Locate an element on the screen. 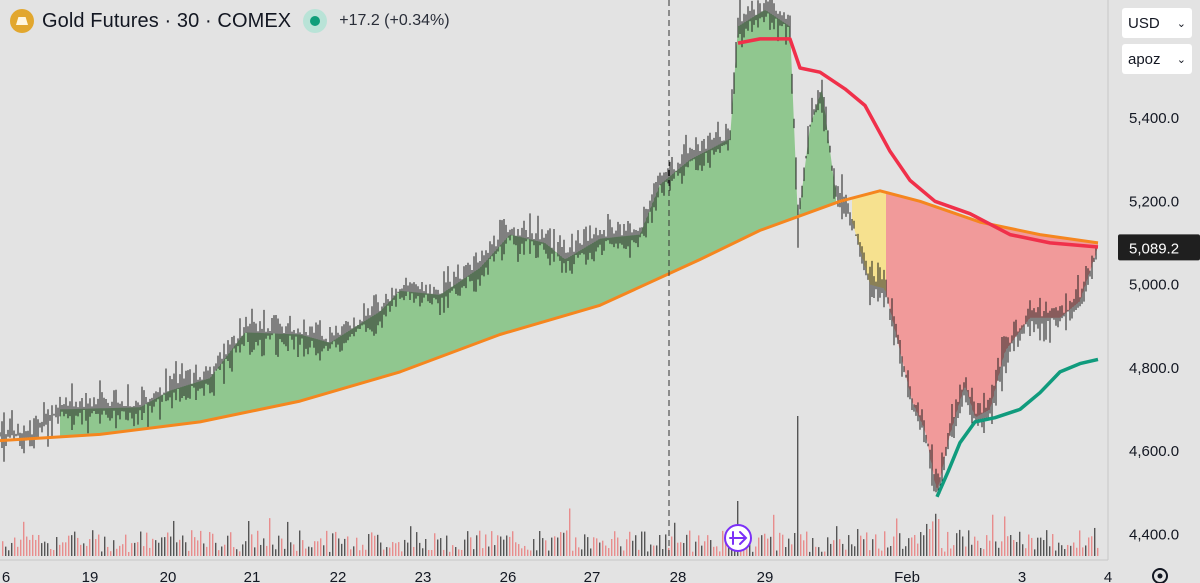  gear-icon is located at coordinates (1160, 575).